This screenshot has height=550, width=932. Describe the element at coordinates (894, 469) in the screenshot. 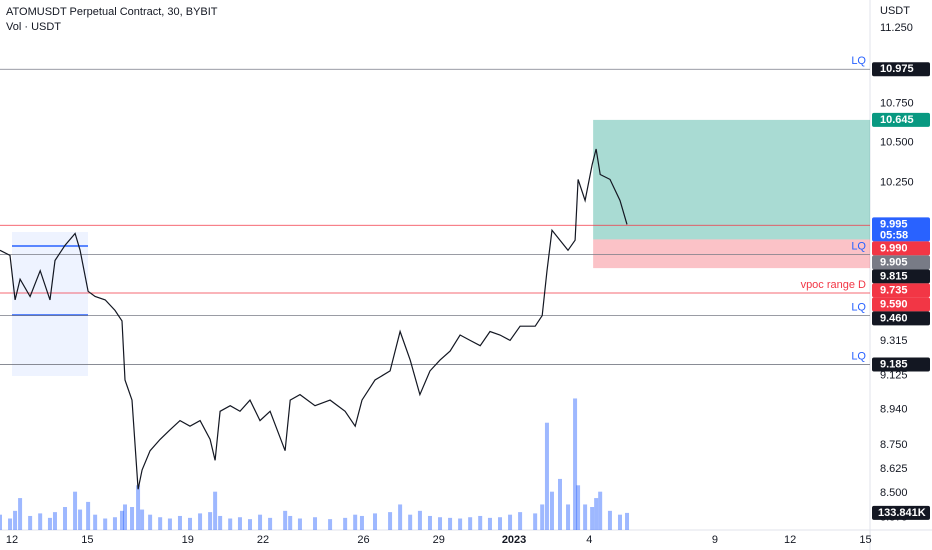

I see `y-tick-label: 8.625` at that location.